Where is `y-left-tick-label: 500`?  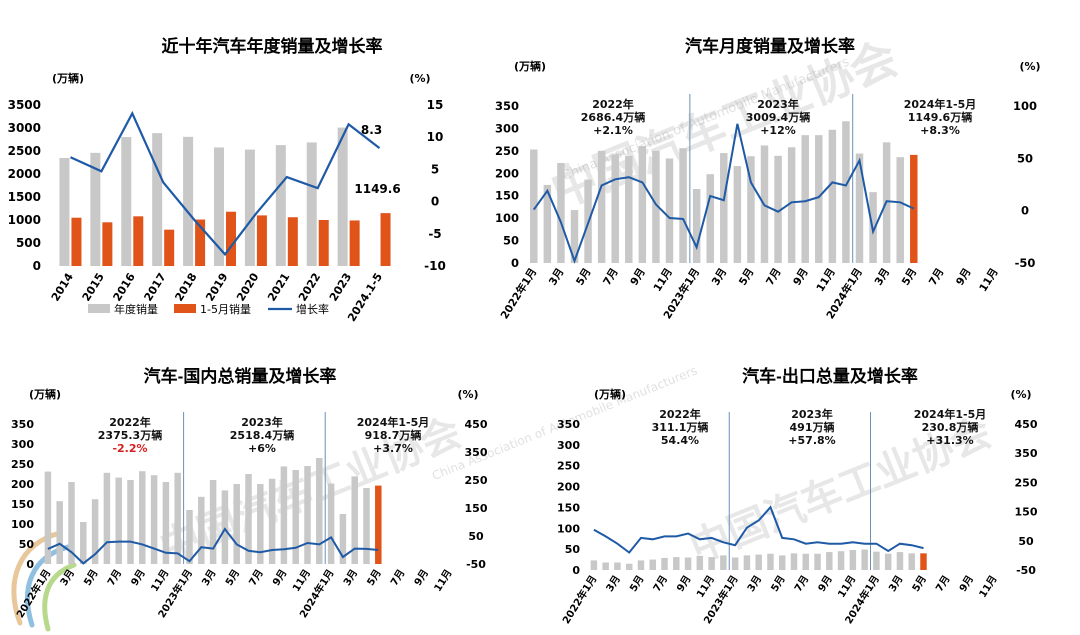
y-left-tick-label: 500 is located at coordinates (28, 243).